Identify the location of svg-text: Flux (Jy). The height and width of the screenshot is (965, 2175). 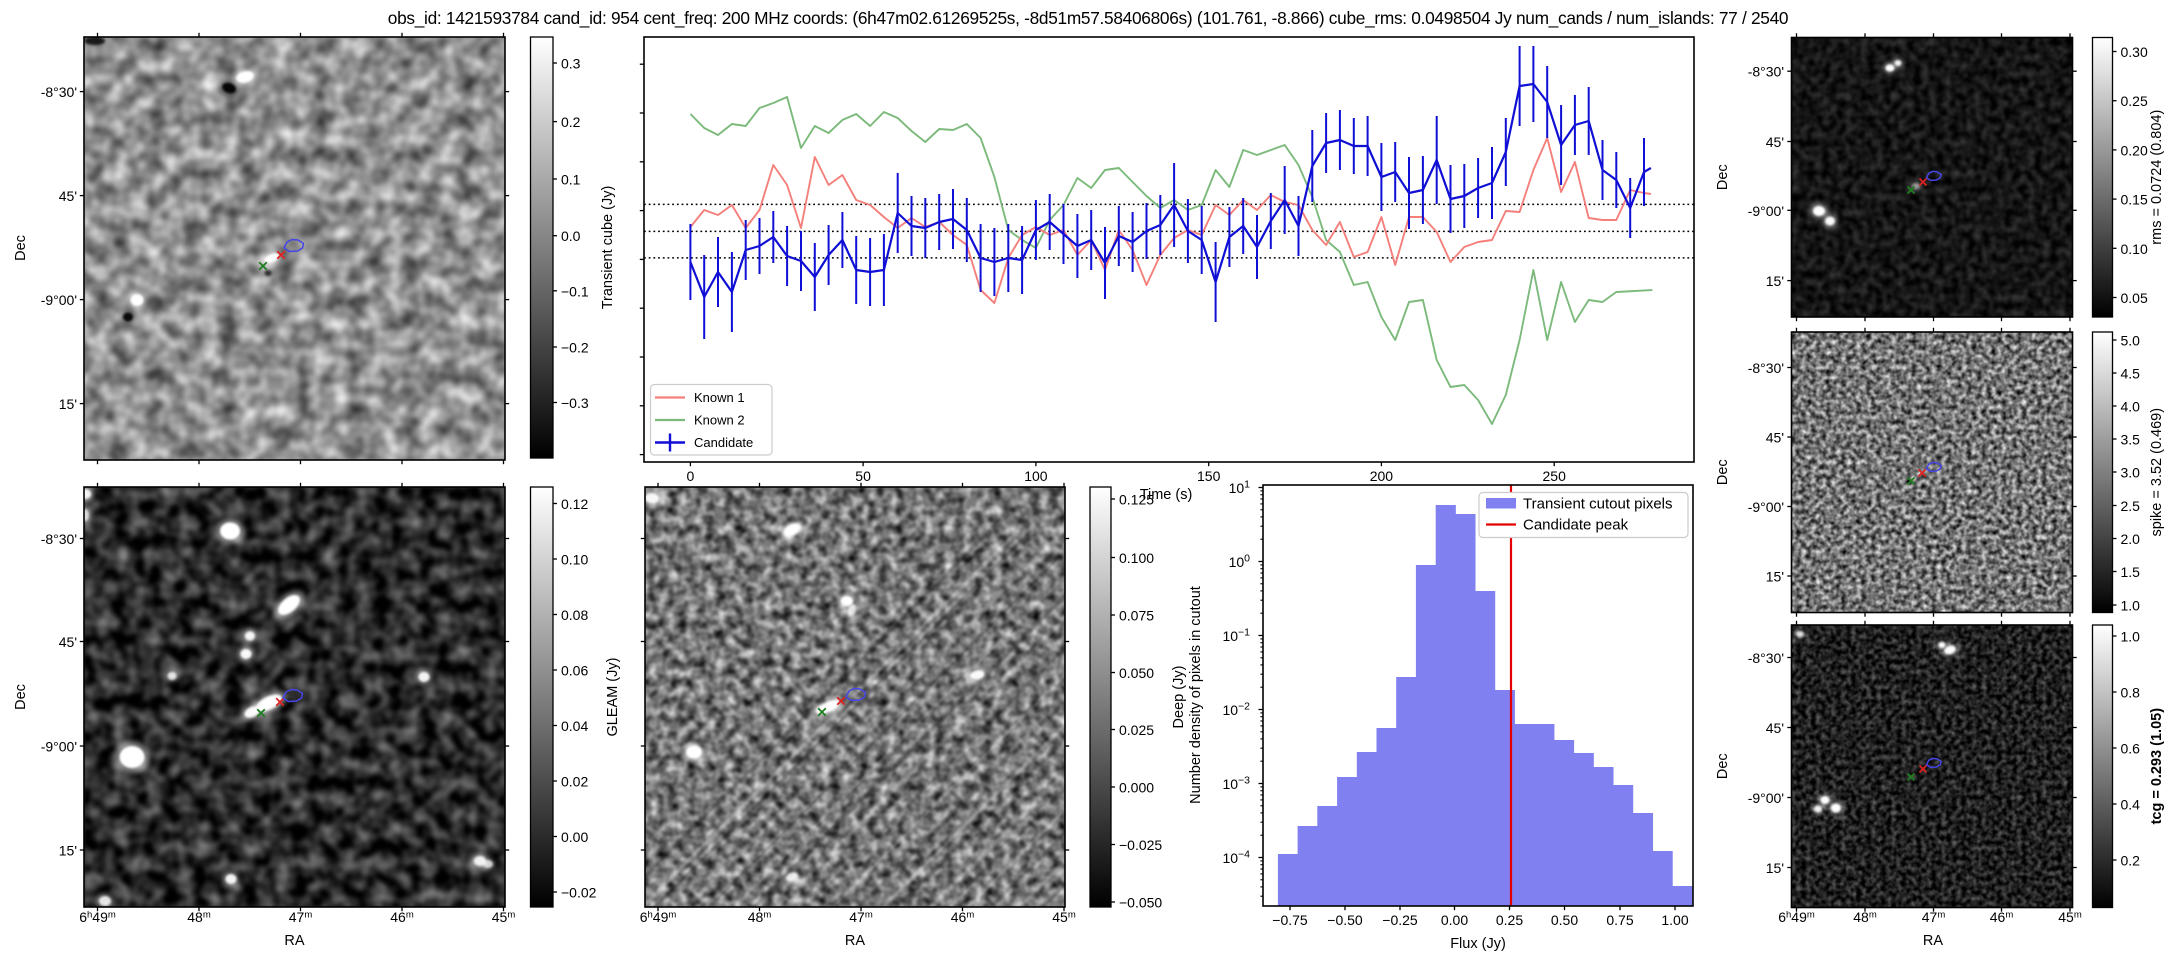
(1478, 944).